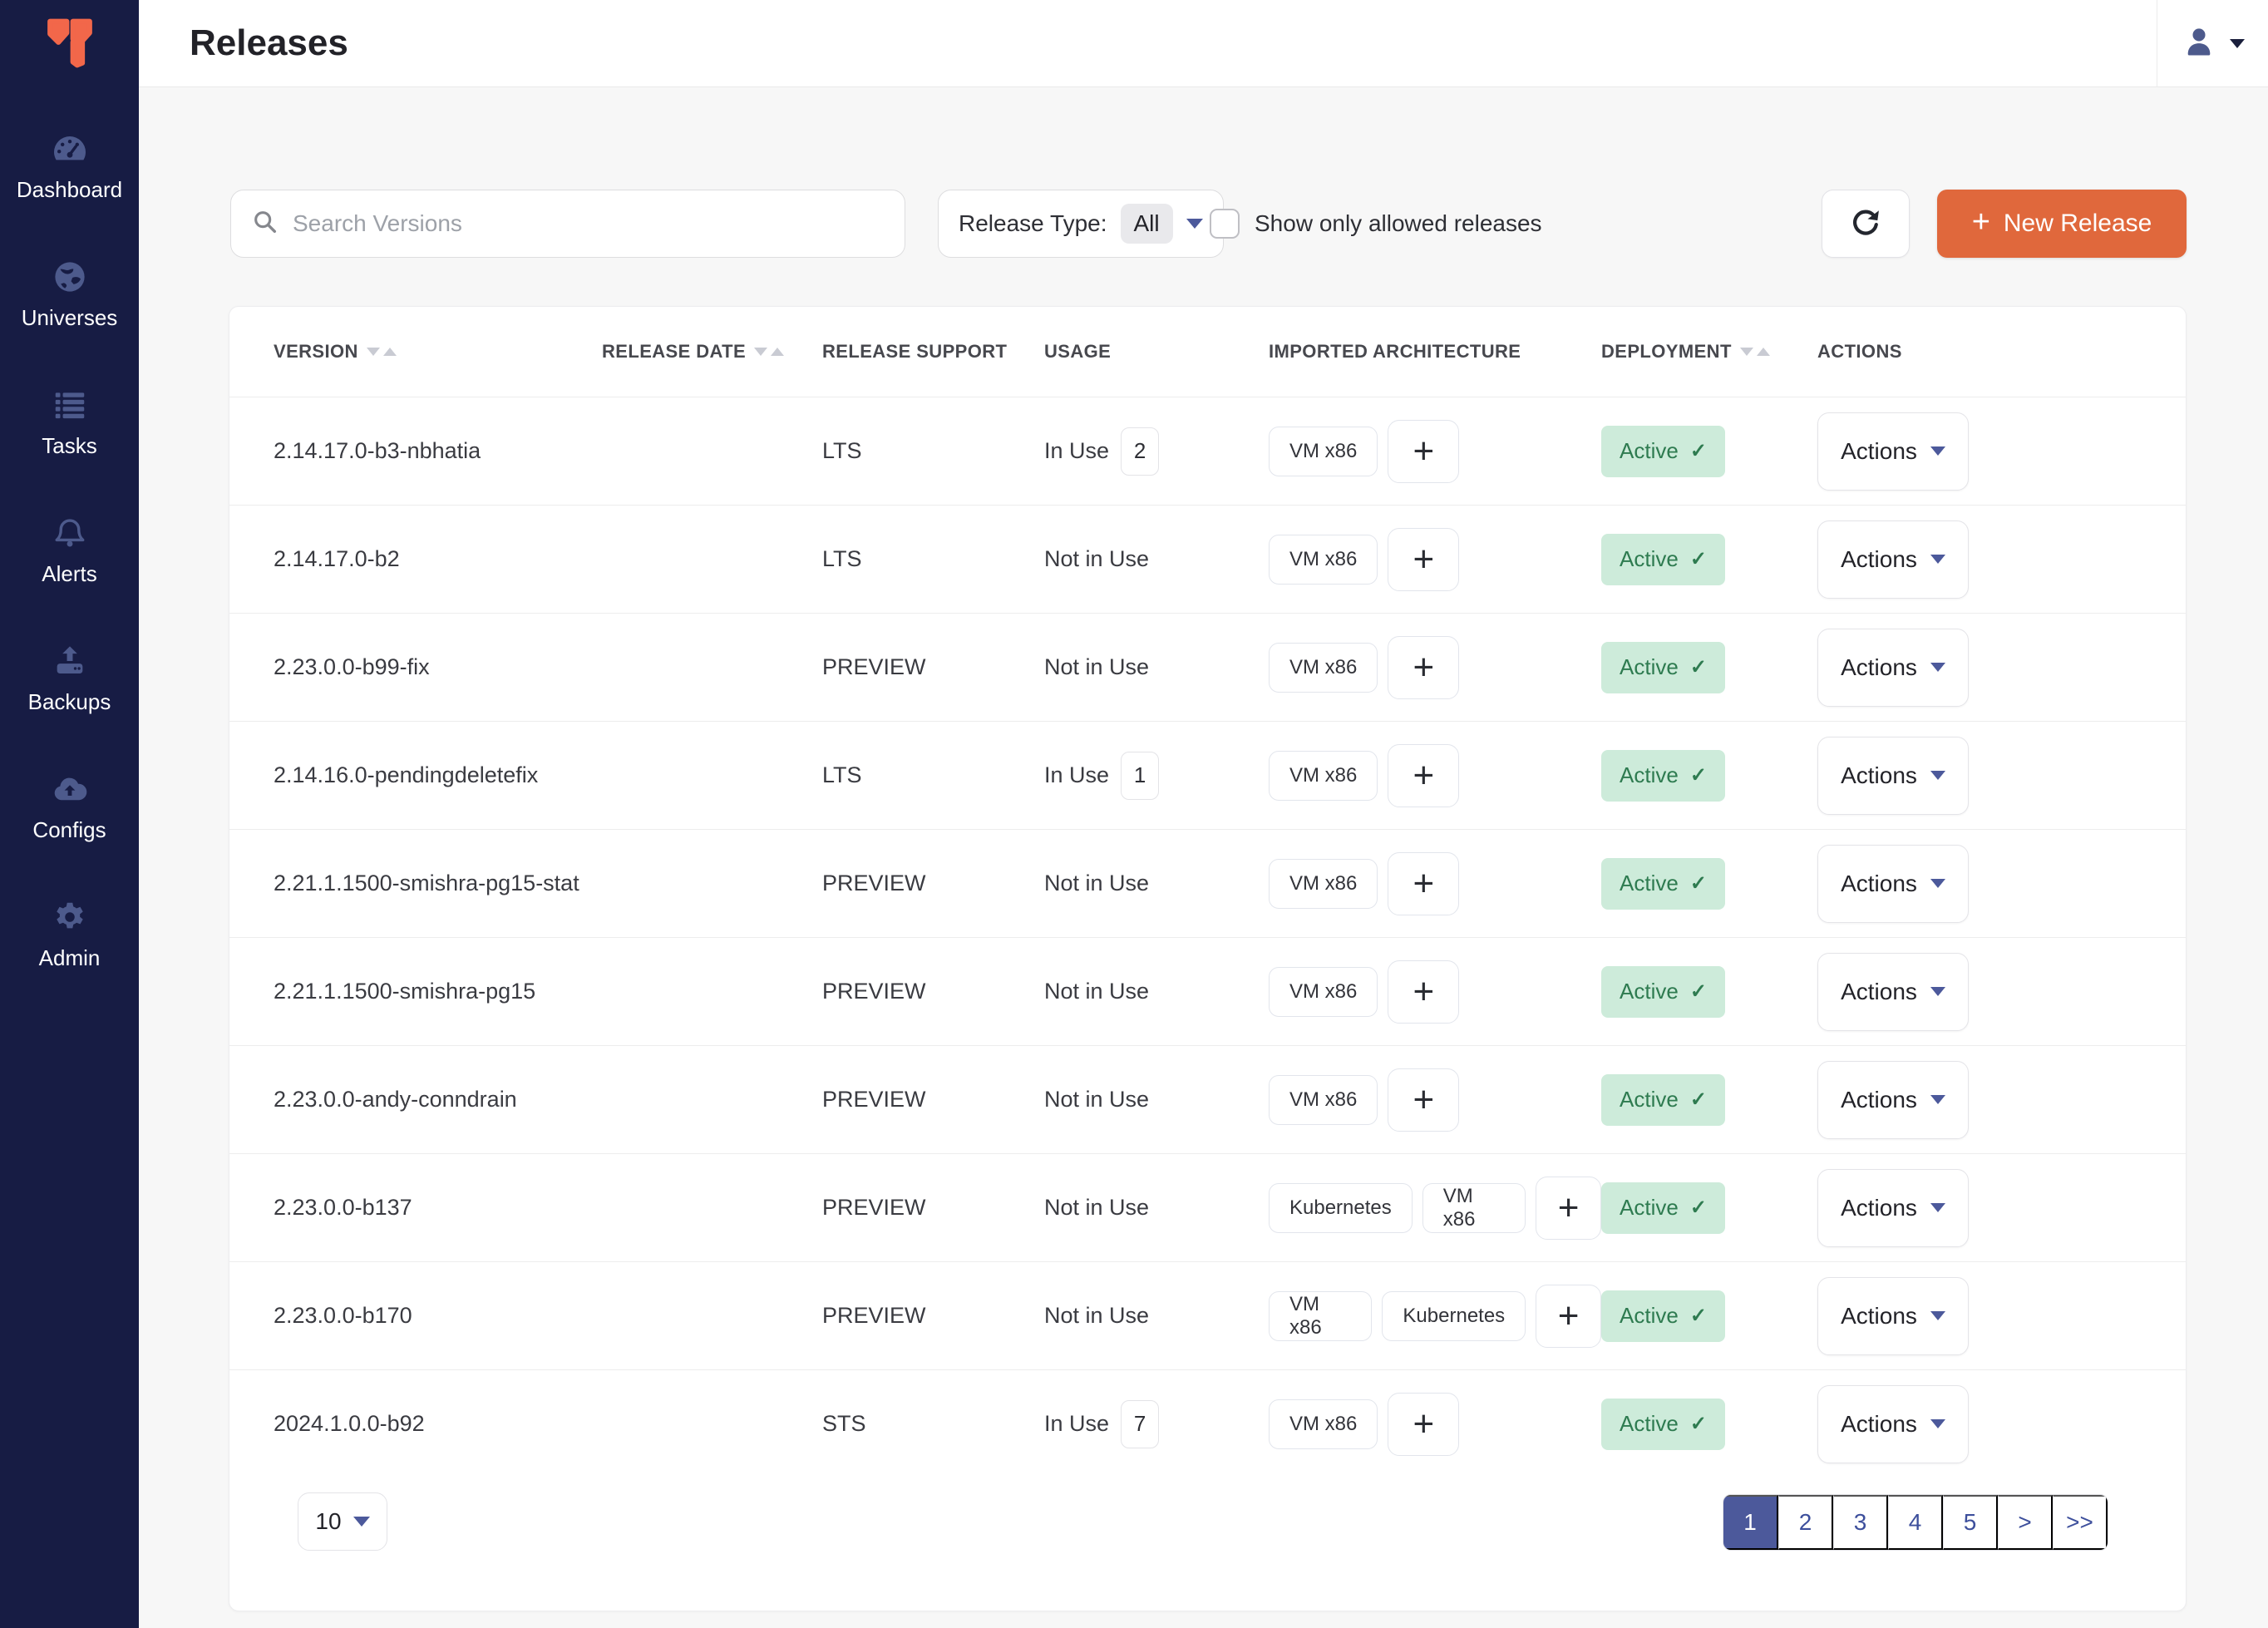  Describe the element at coordinates (69, 678) in the screenshot. I see `sidebar-item-backups: Backups` at that location.